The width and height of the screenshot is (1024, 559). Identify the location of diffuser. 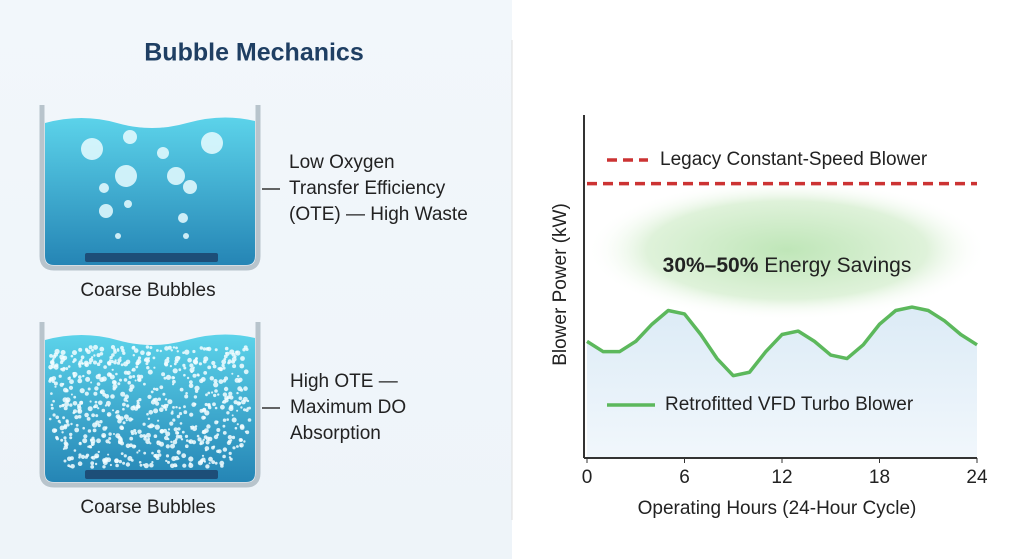
(151, 474).